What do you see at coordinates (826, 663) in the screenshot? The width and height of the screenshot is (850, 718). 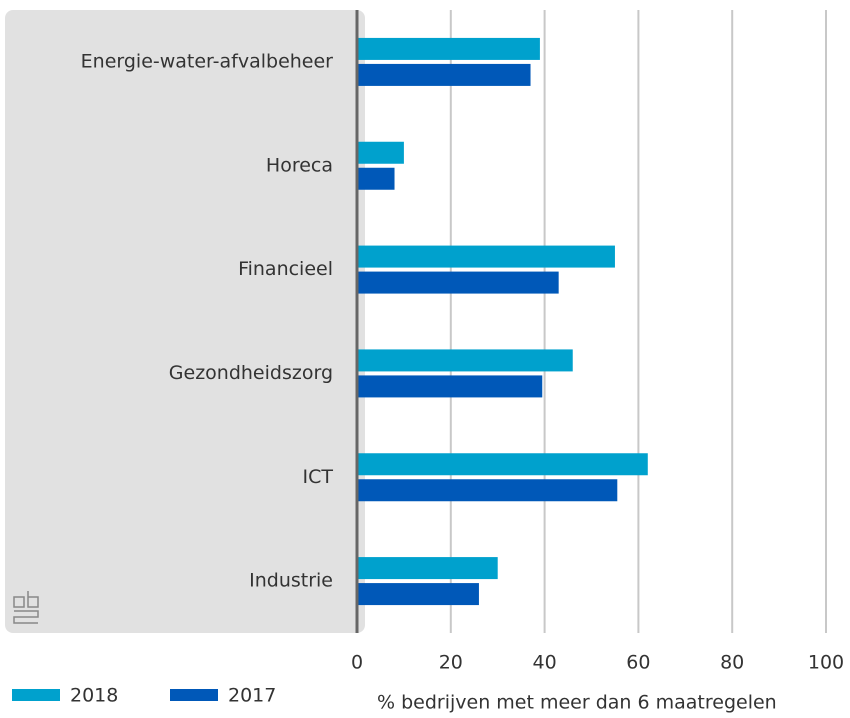 I see `x-tick-label: 100` at bounding box center [826, 663].